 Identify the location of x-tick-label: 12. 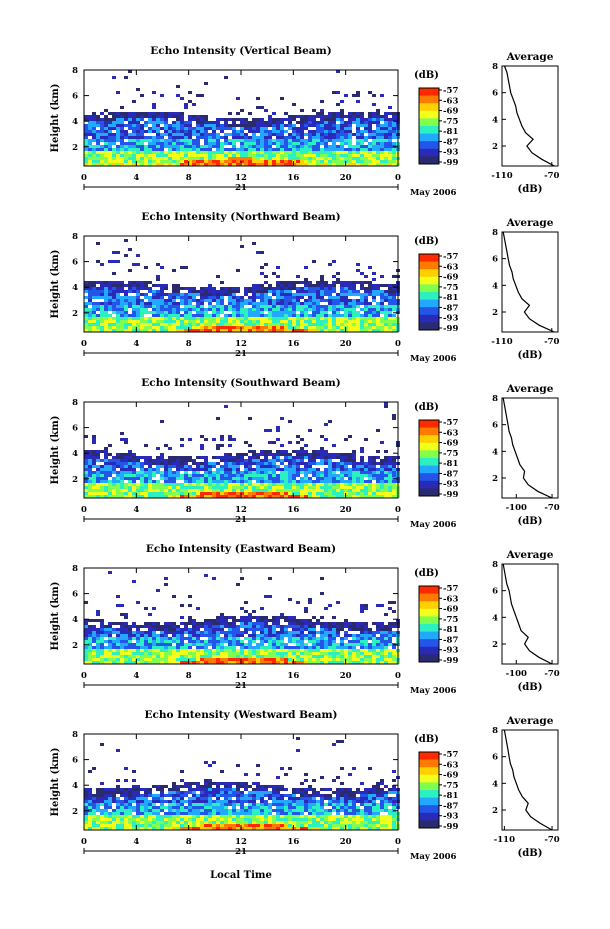
(241, 178).